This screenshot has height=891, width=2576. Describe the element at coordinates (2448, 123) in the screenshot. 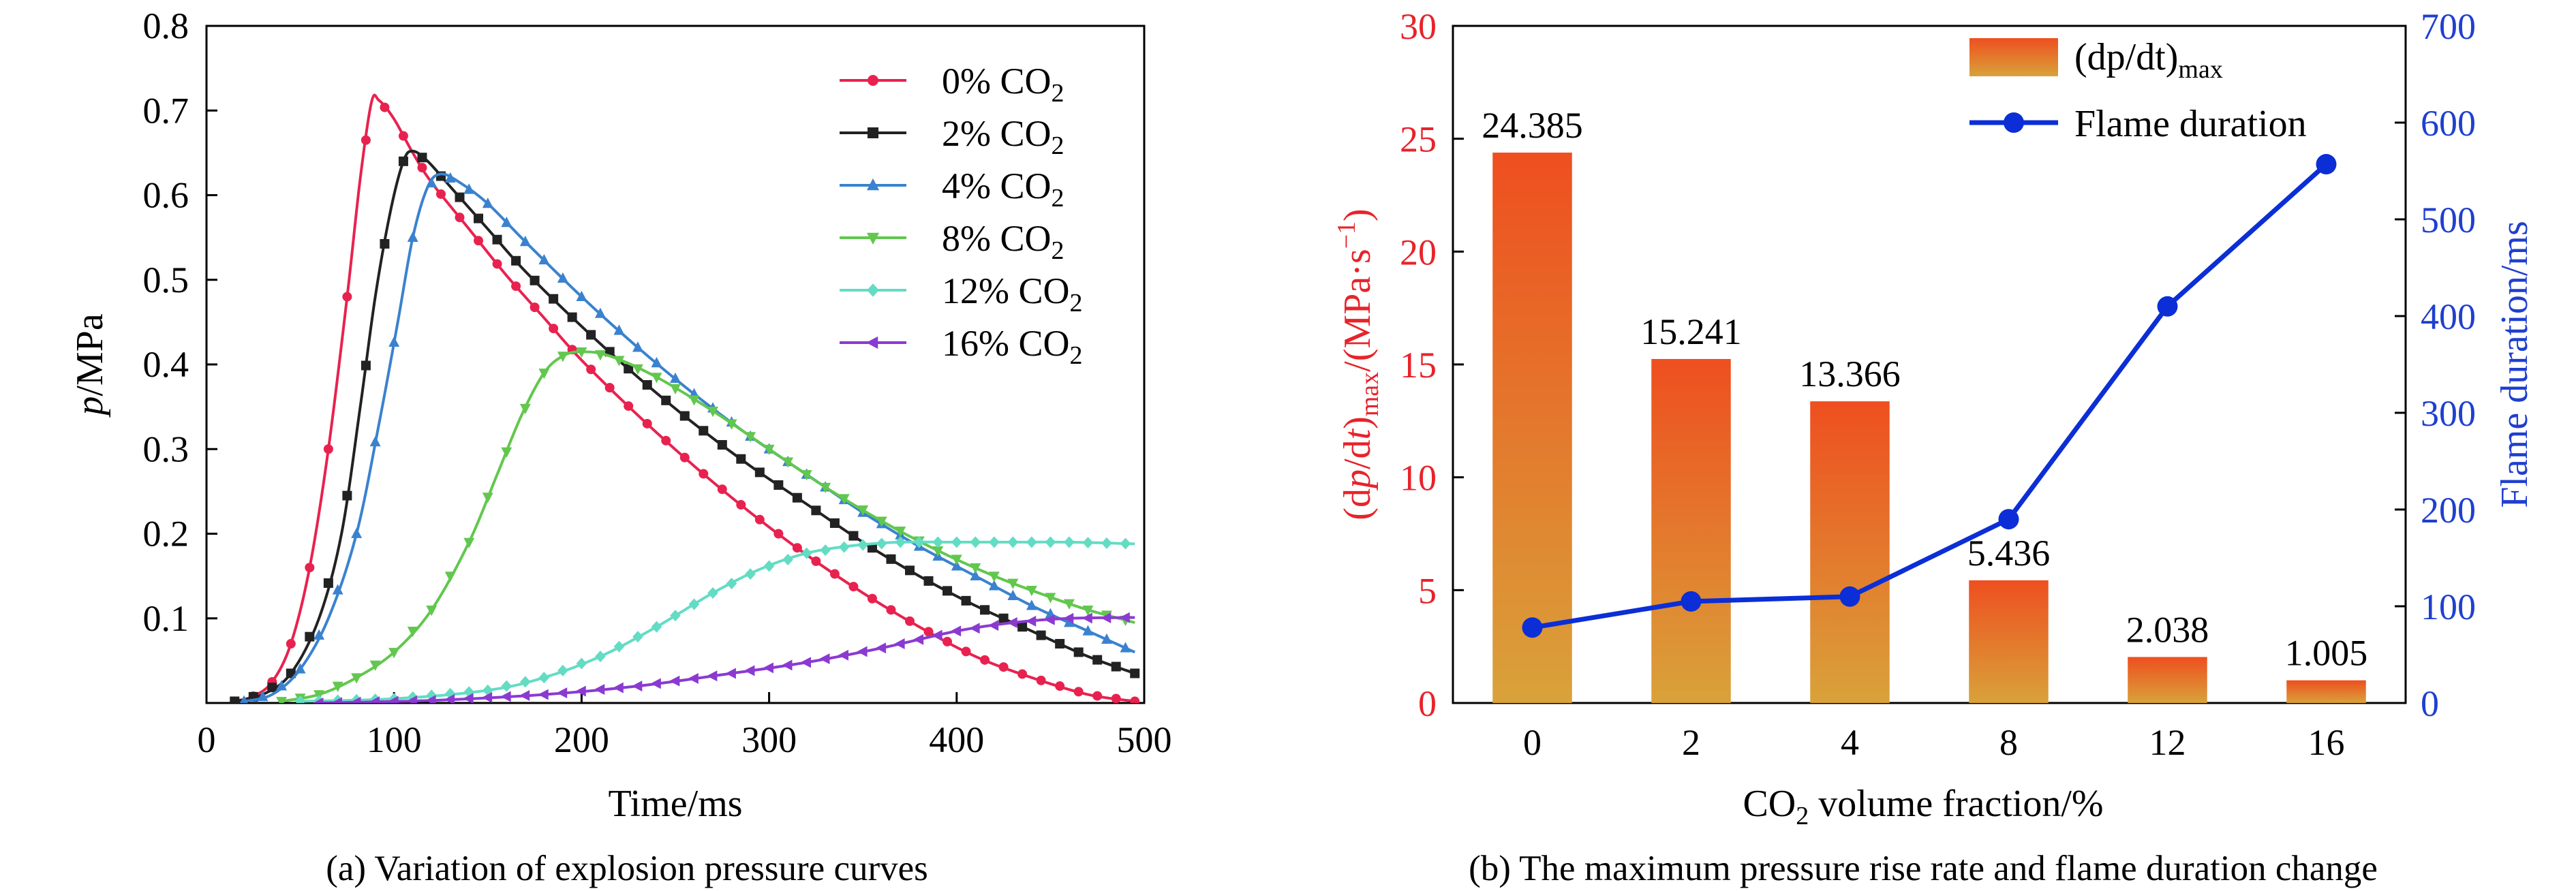

I see `panel-b-right-y-tick-label: 600` at that location.